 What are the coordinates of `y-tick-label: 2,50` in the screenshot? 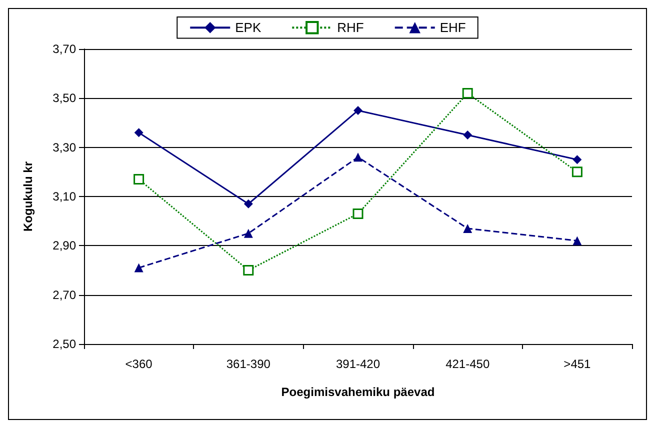 It's located at (64, 344).